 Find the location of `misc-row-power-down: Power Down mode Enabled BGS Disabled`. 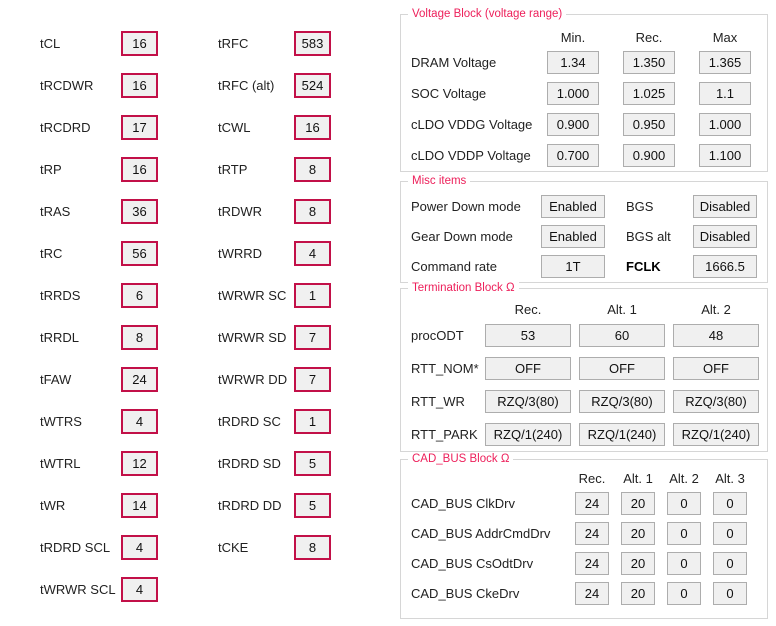

misc-row-power-down: Power Down mode Enabled BGS Disabled is located at coordinates (584, 206).